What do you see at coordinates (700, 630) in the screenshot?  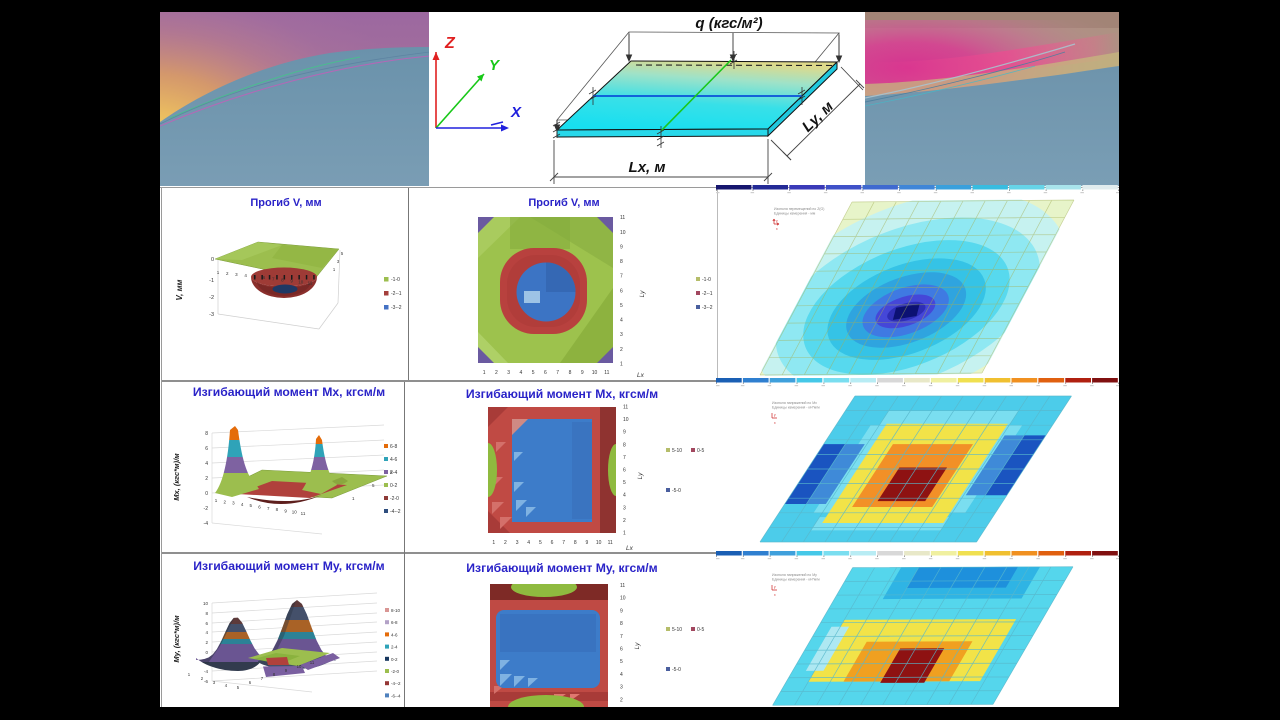 I see `svg-text: 0-5` at bounding box center [700, 630].